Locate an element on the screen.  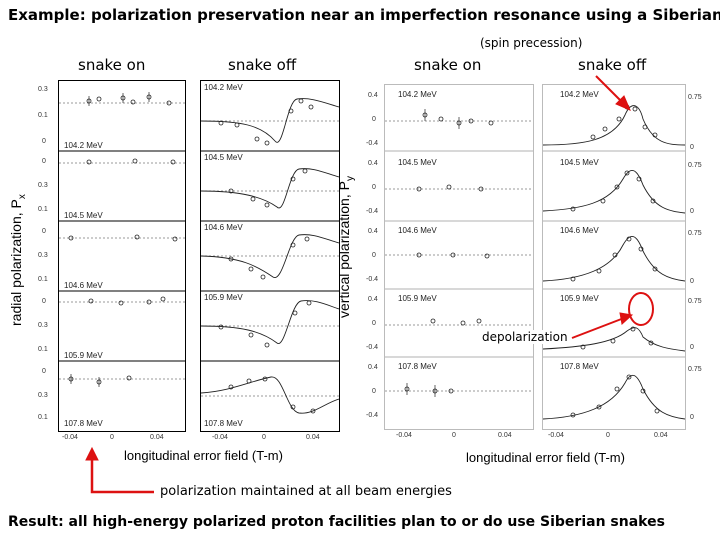
right-side-tick-7: 0.75 is located at coordinates (695, 301).